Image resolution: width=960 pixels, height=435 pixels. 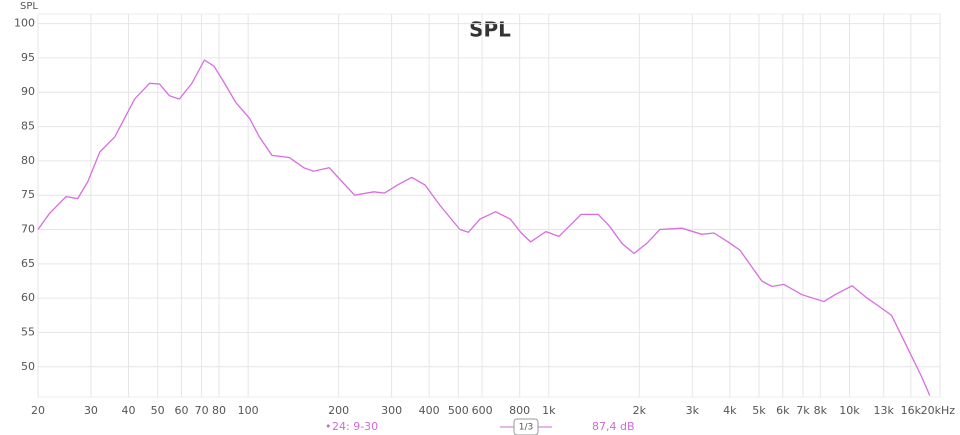 I want to click on x-tick-label: 13k, so click(x=884, y=410).